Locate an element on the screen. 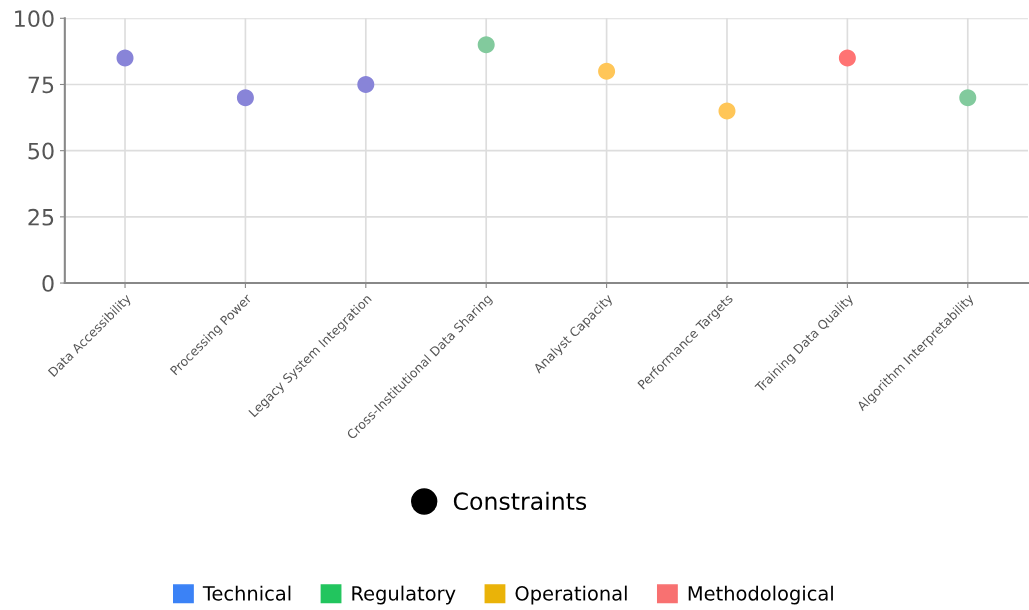 This screenshot has width=1029, height=610. legend-label: Regulatory is located at coordinates (404, 595).